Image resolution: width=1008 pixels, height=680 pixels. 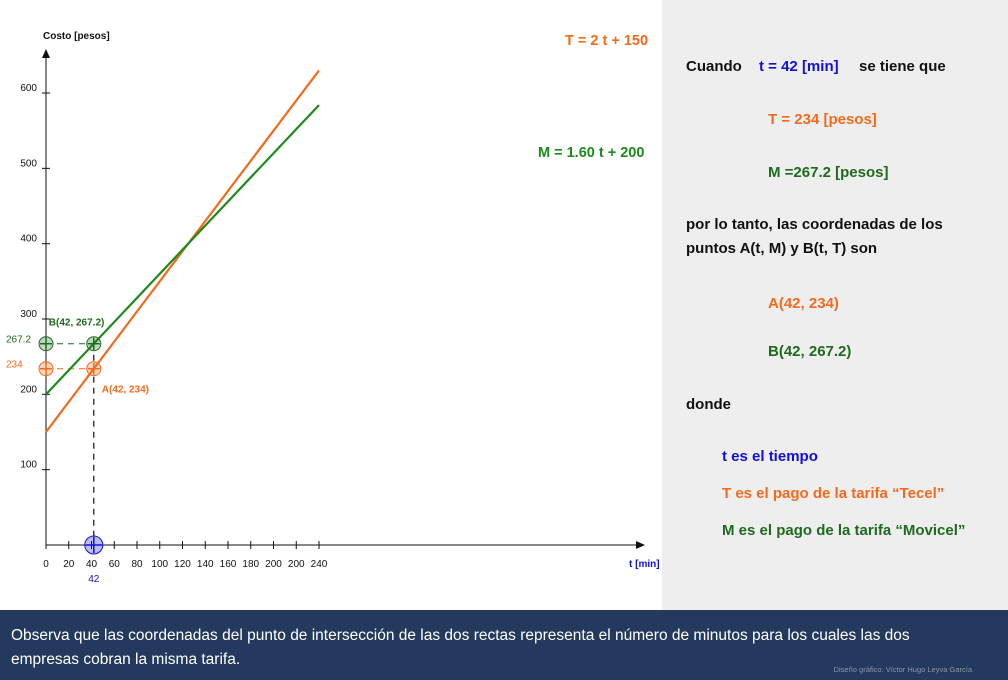 What do you see at coordinates (822, 119) in the screenshot?
I see `T-result-text: T = 234 [pesos]` at bounding box center [822, 119].